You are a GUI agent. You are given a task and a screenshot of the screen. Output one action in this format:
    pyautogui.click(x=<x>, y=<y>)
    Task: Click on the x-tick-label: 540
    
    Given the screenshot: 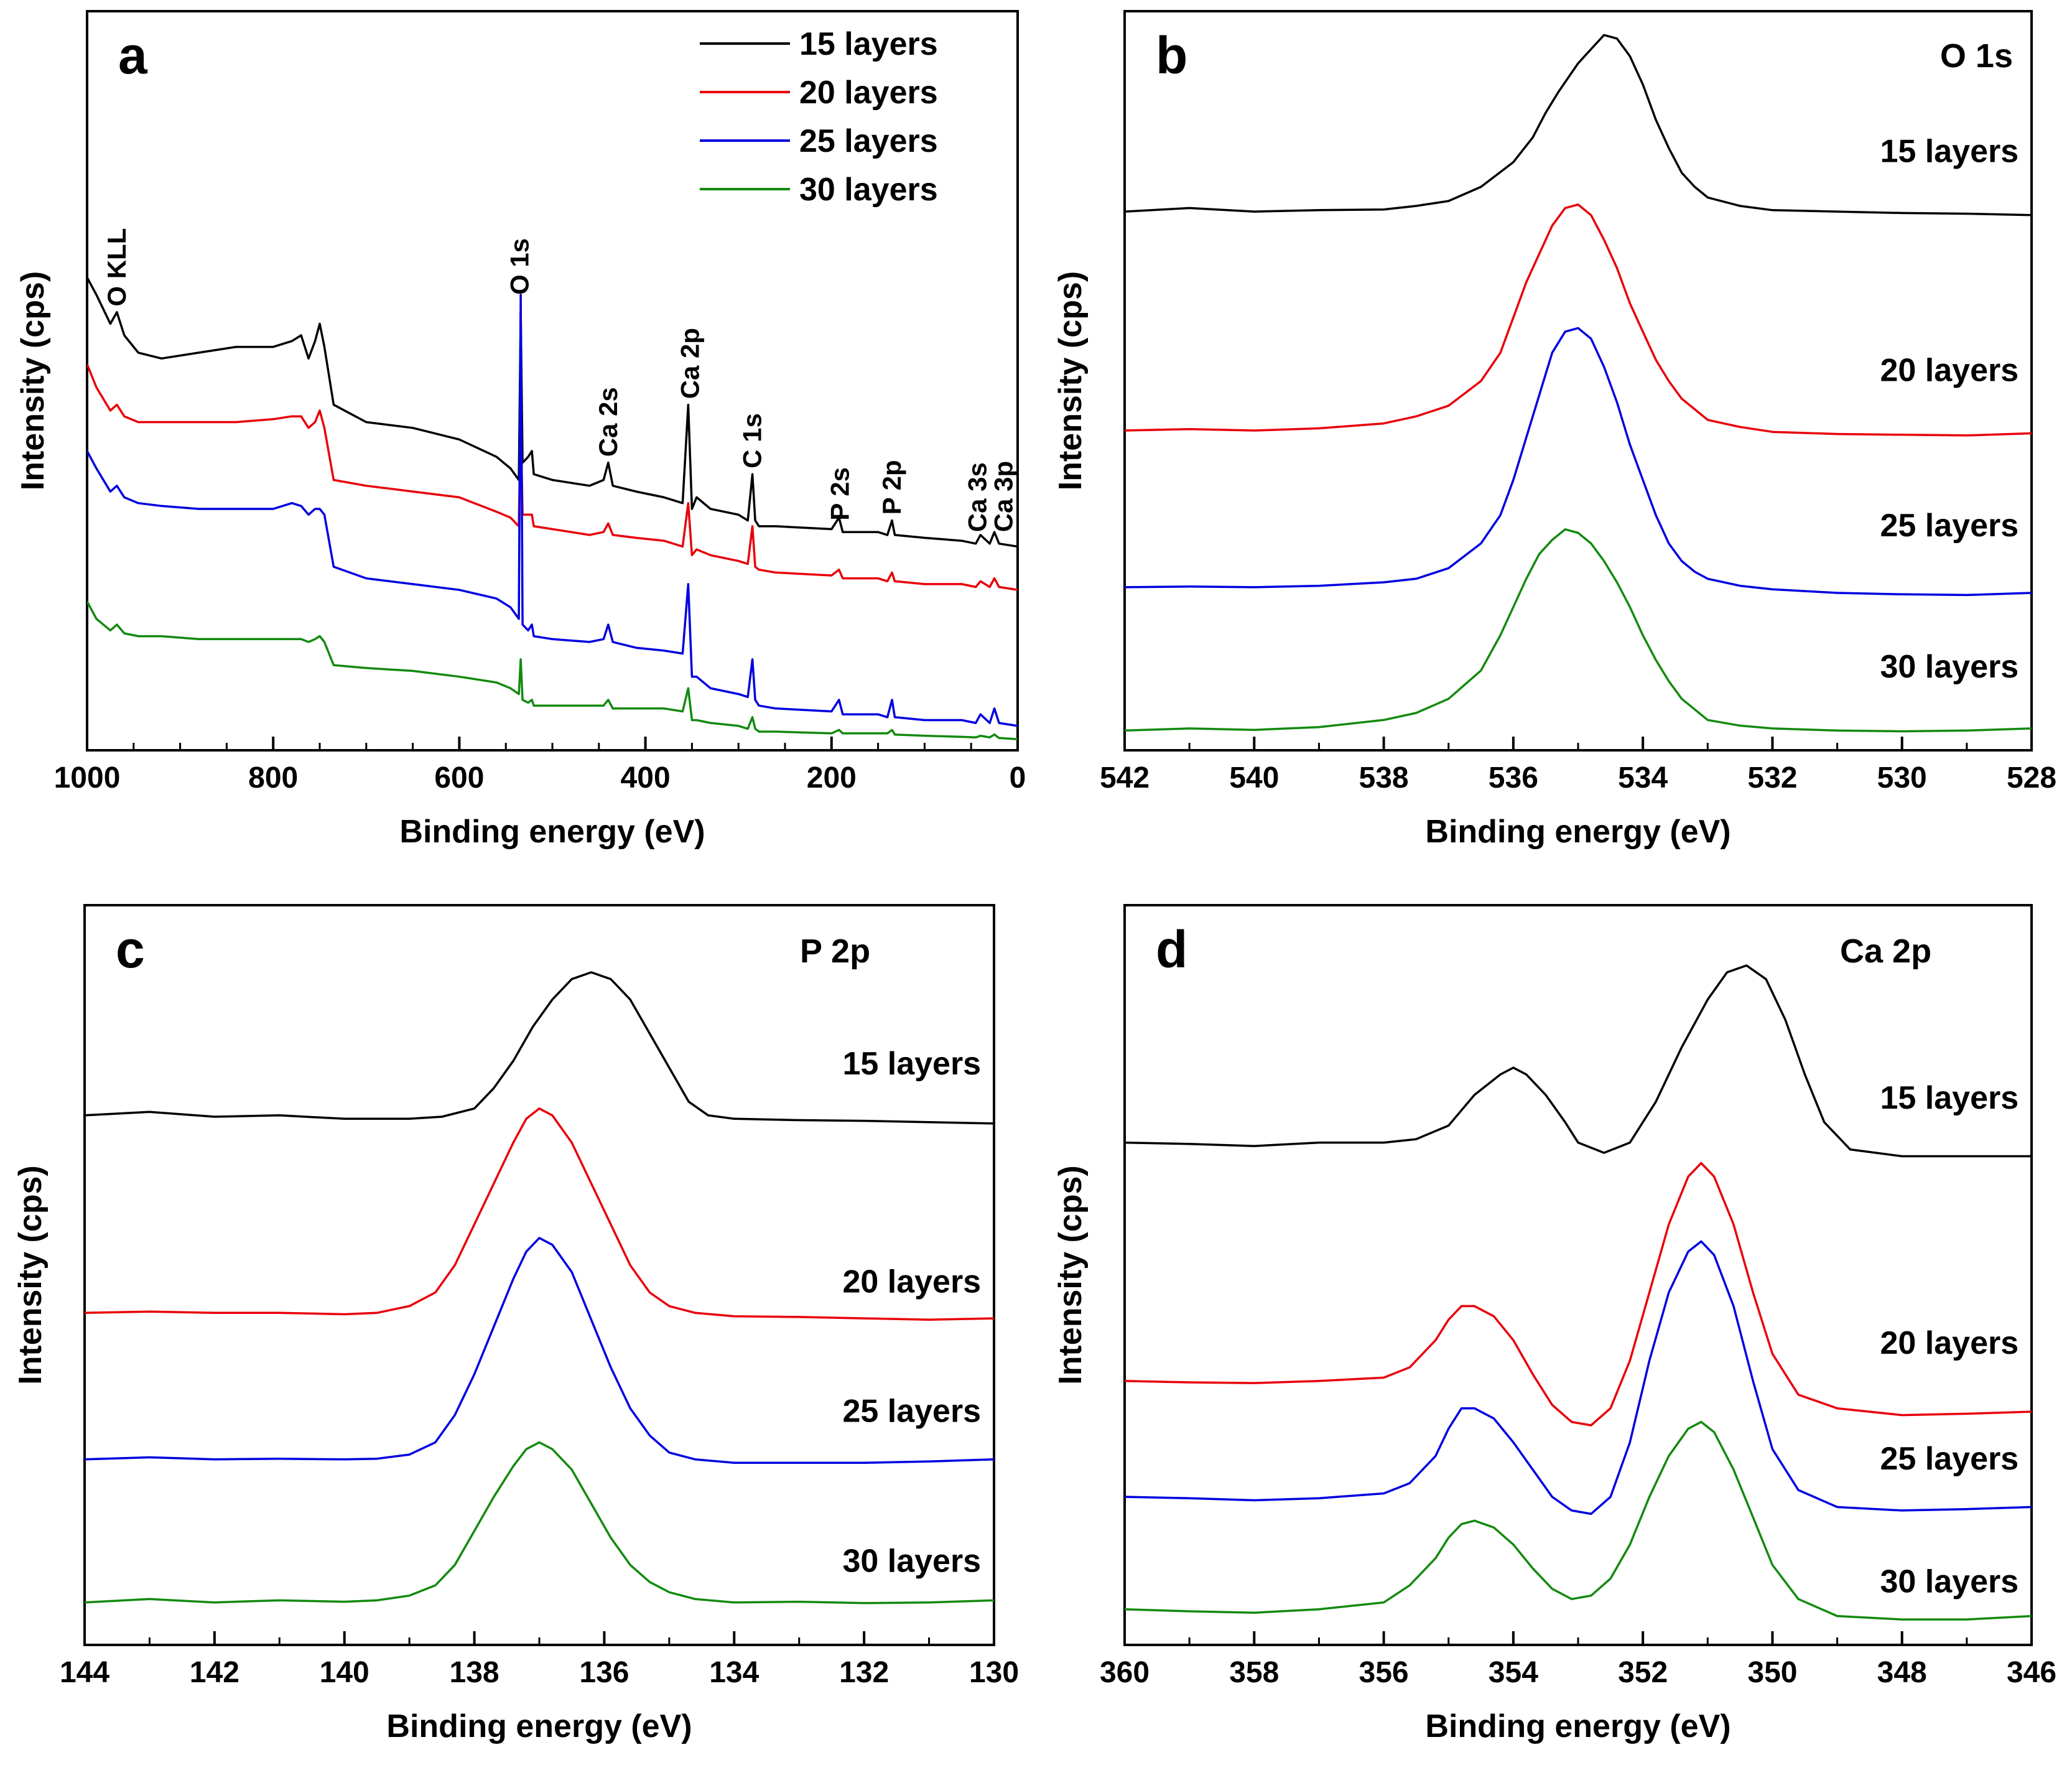 What is the action you would take?
    pyautogui.click(x=1254, y=777)
    